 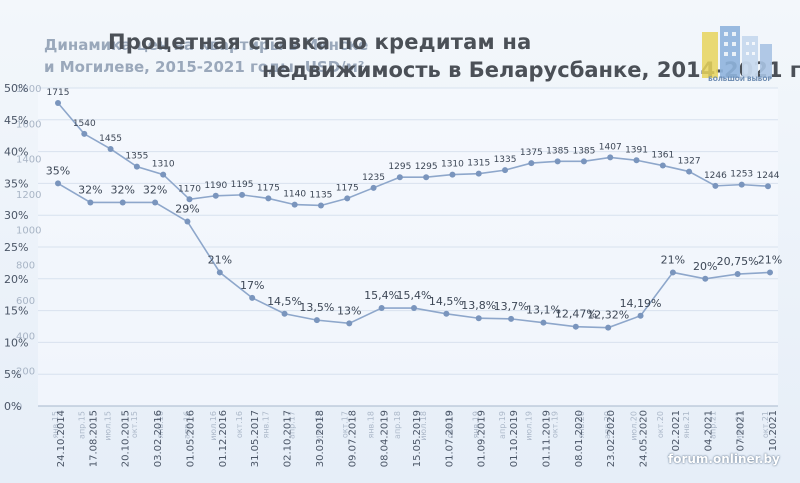 What do you see at coordinates (242, 185) in the screenshot?
I see `price-data-label: 1195` at bounding box center [242, 185].